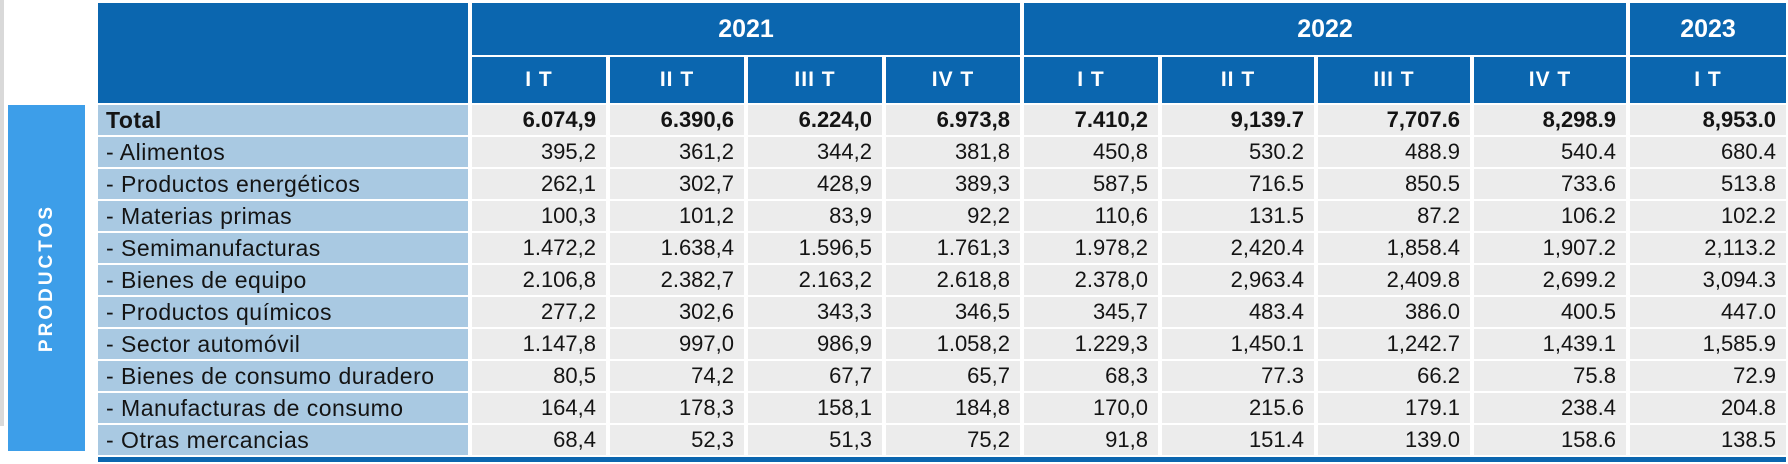 This screenshot has width=1788, height=464. What do you see at coordinates (1708, 216) in the screenshot?
I see `value-cell: 102.2` at bounding box center [1708, 216].